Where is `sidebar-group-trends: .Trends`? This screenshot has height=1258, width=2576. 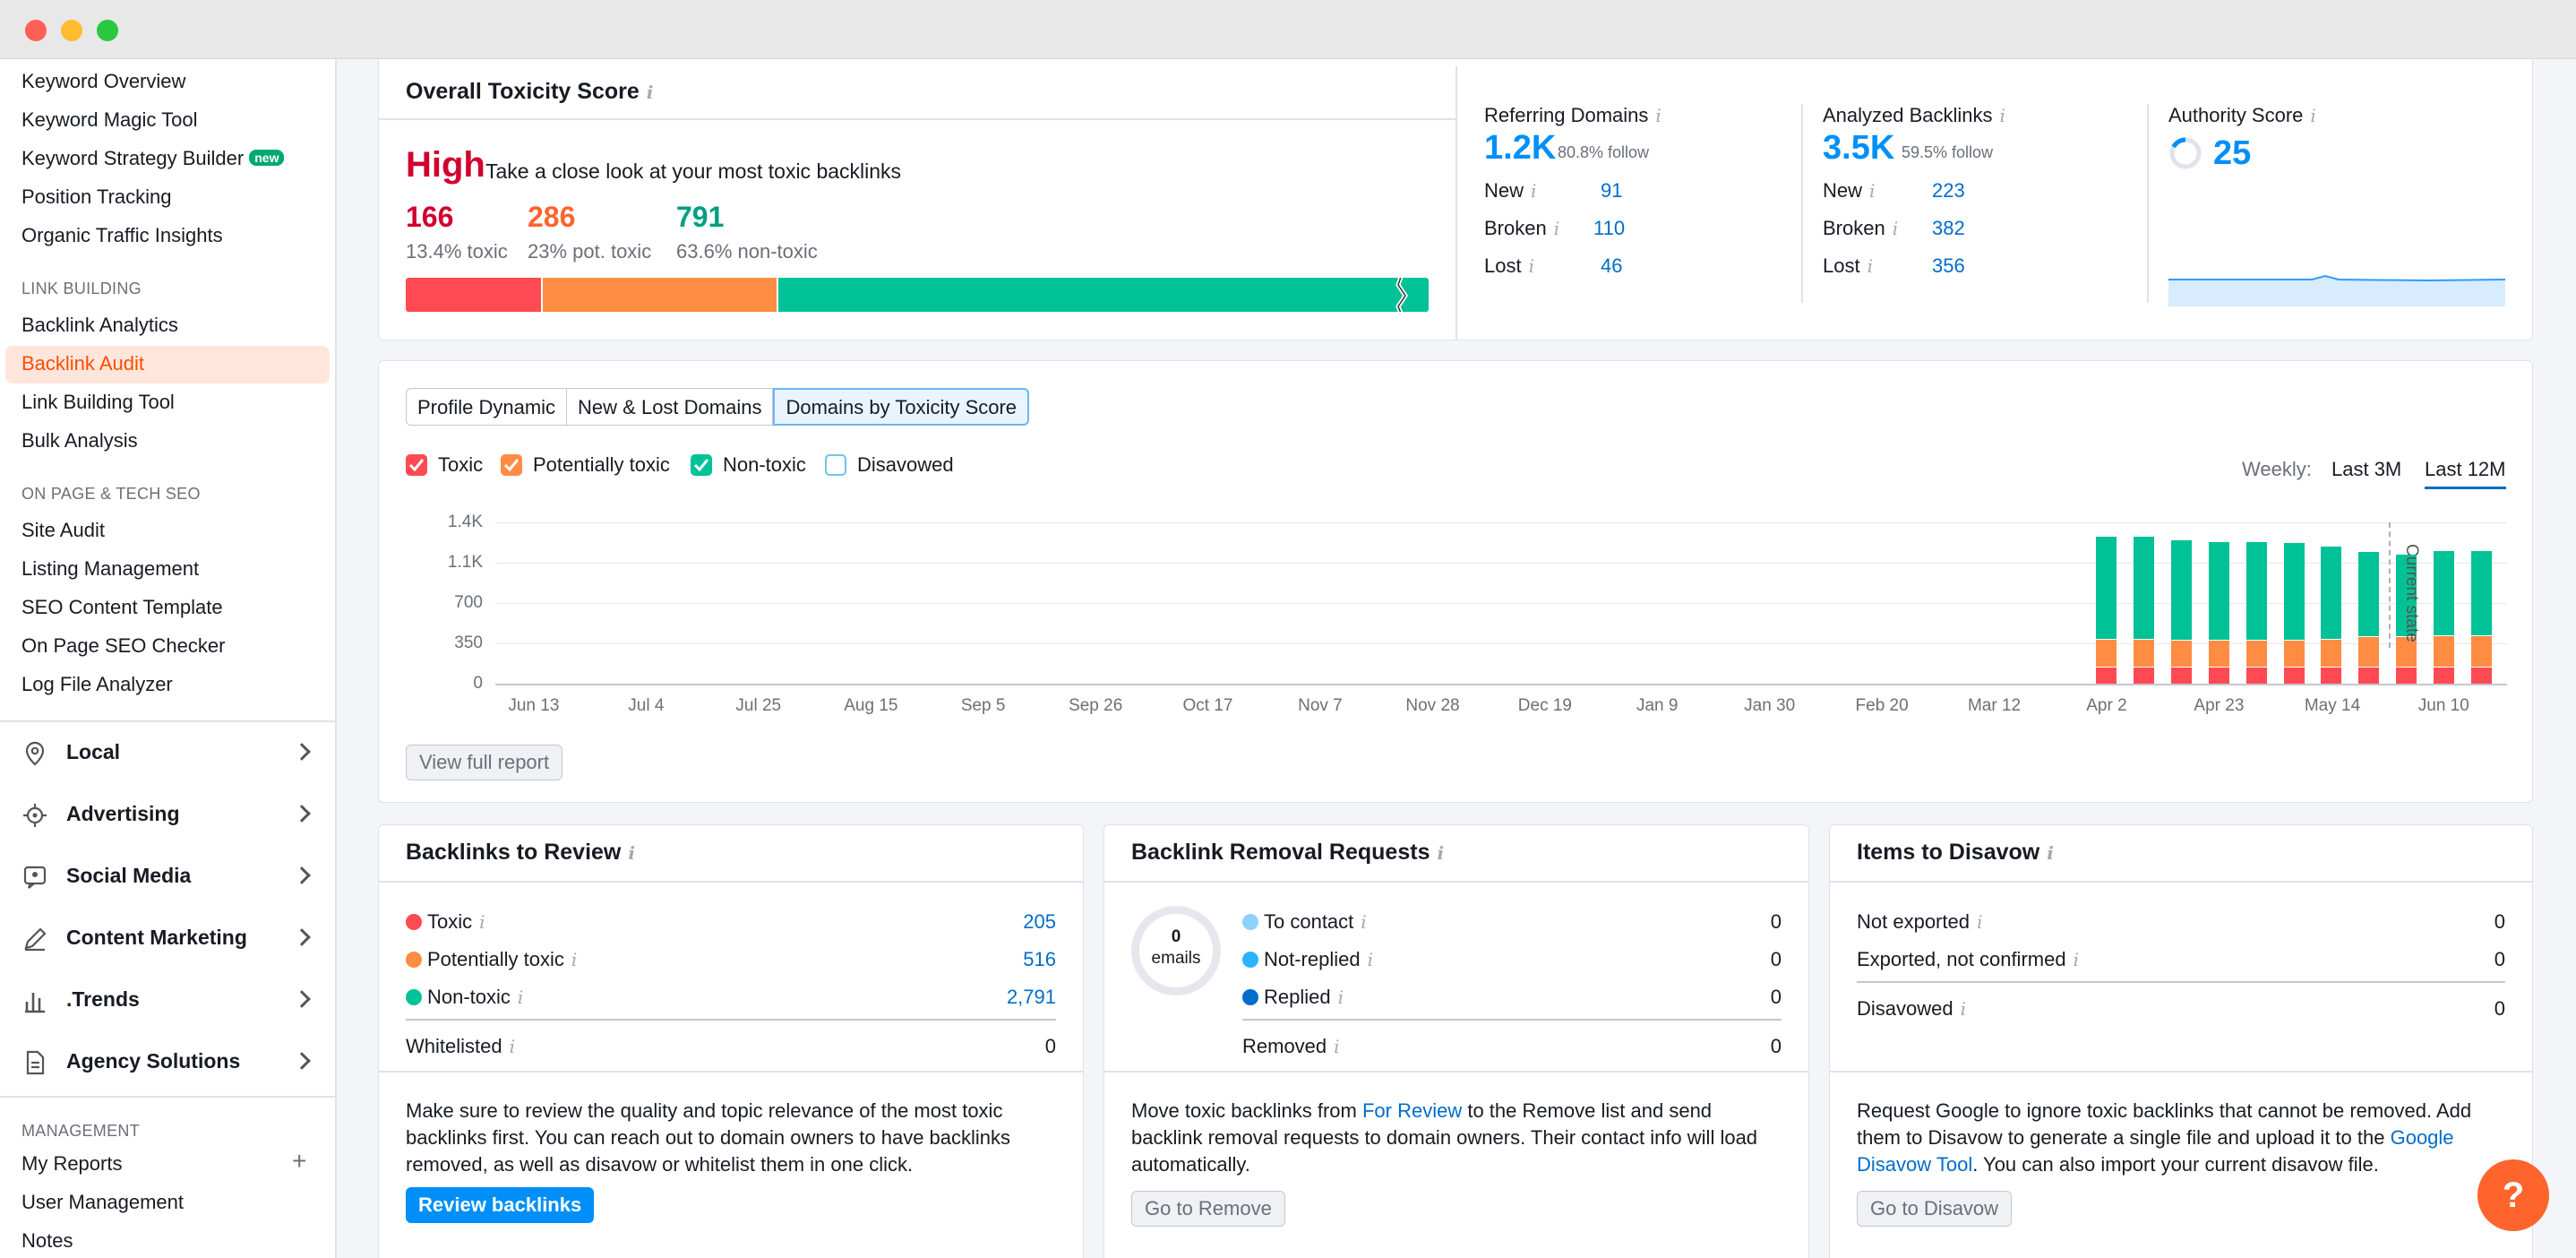 sidebar-group-trends: .Trends is located at coordinates (167, 999).